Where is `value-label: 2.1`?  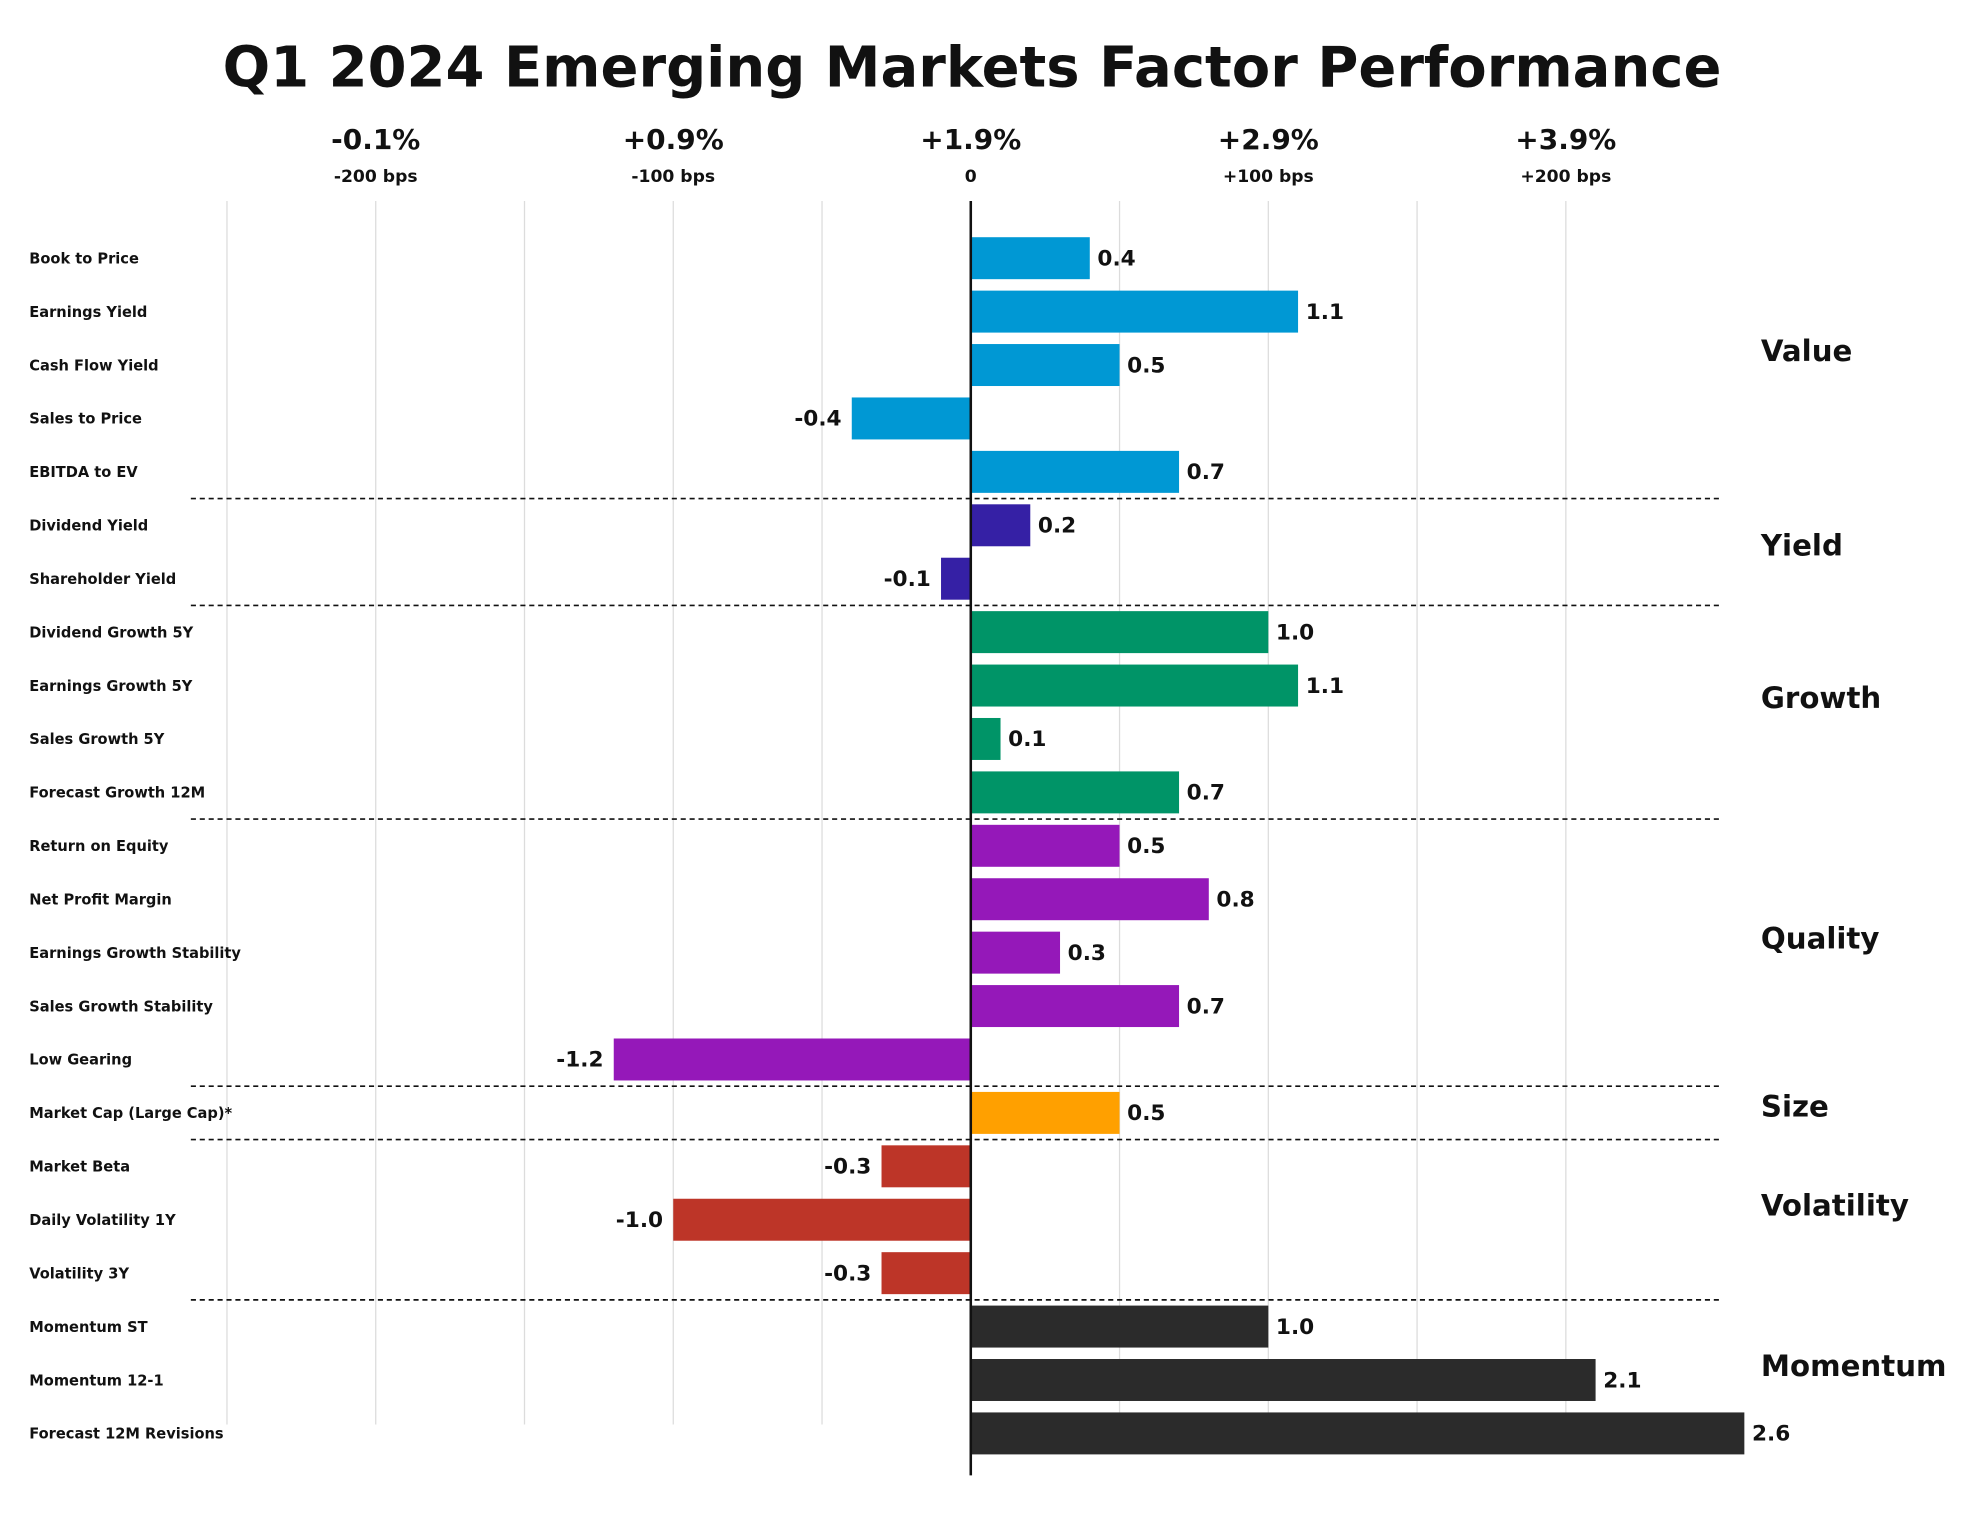
value-label: 2.1 is located at coordinates (1622, 1380).